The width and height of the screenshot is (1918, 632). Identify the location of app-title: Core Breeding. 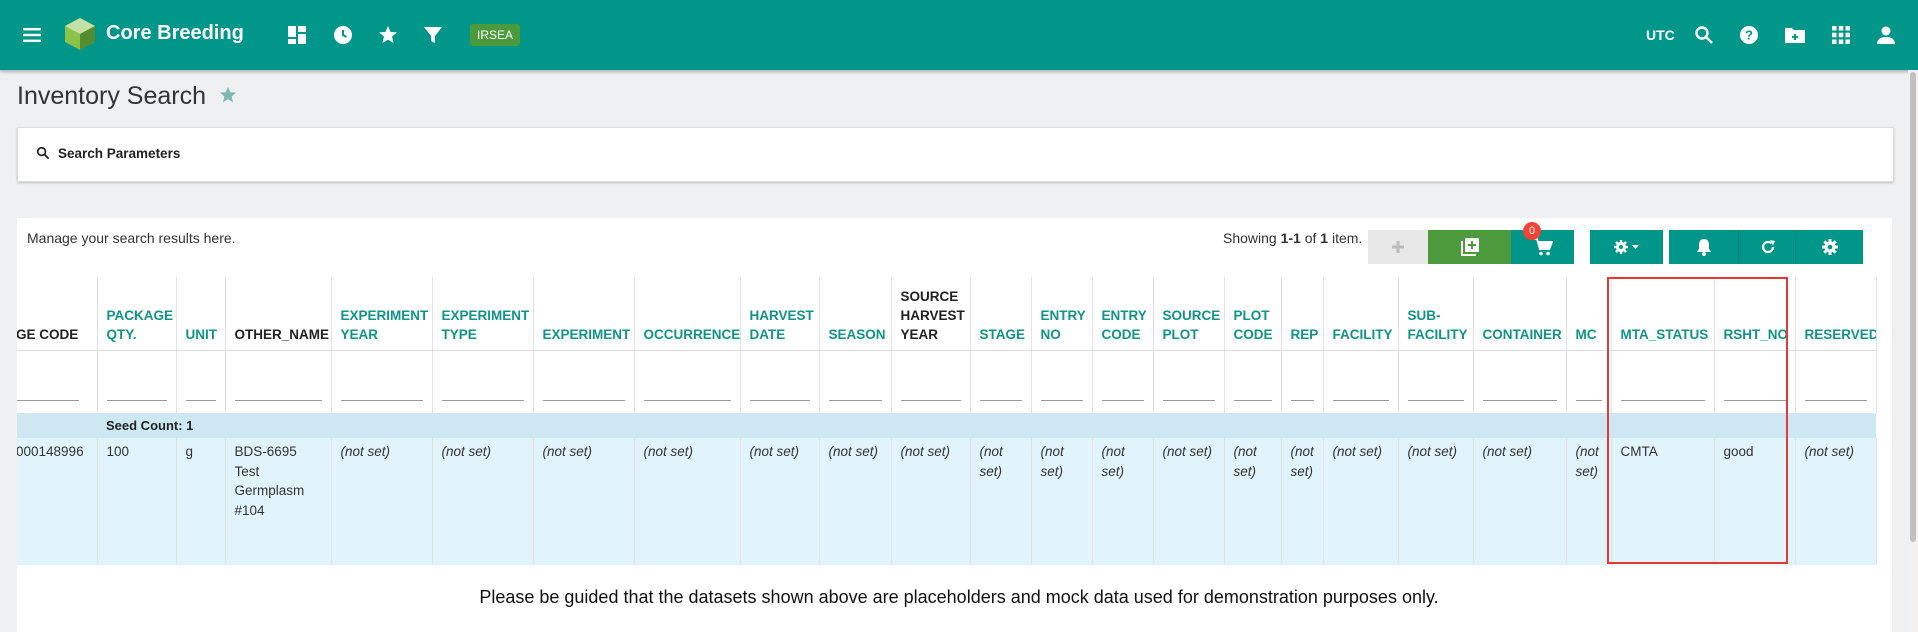
(175, 33).